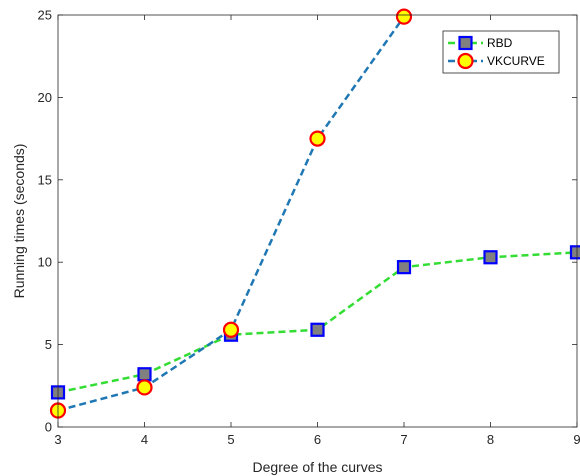 The height and width of the screenshot is (476, 580). I want to click on legend: RBD VKCURVE, so click(501, 52).